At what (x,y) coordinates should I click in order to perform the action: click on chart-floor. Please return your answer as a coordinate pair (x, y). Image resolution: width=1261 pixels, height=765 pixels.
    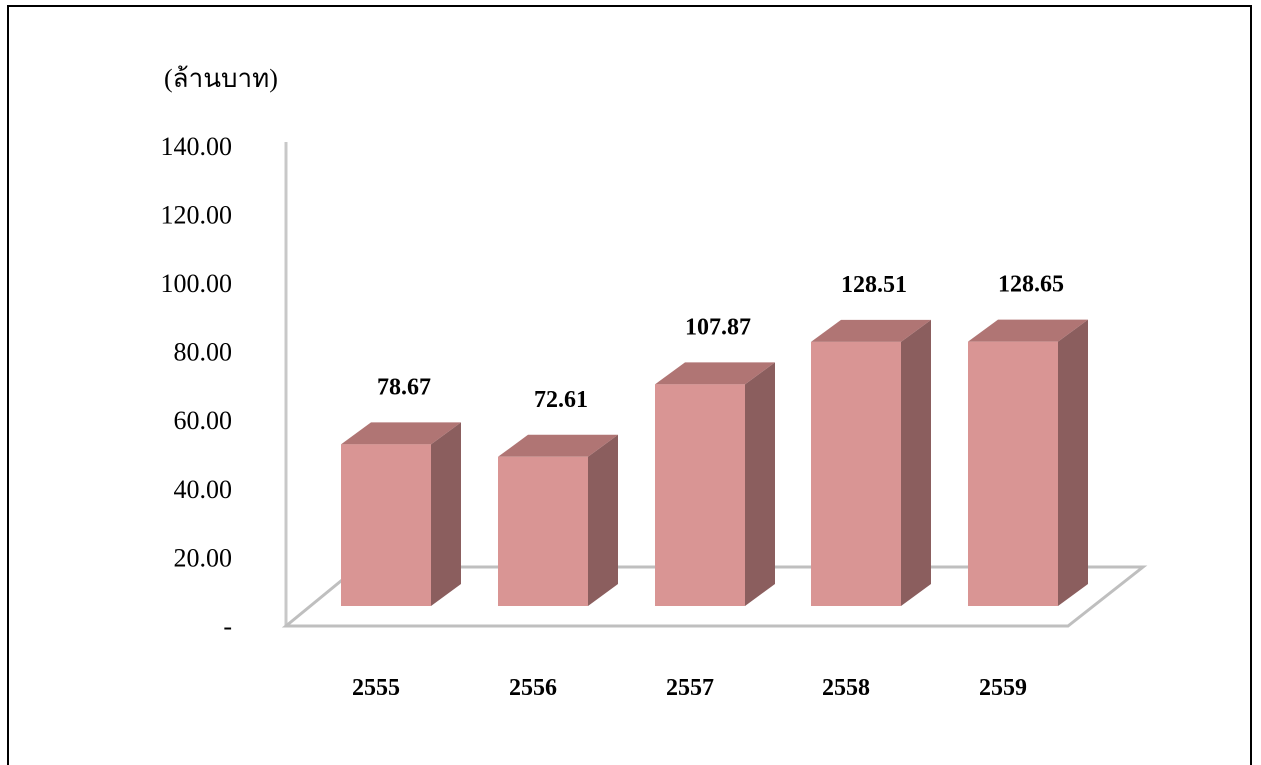
    Looking at the image, I should click on (714, 596).